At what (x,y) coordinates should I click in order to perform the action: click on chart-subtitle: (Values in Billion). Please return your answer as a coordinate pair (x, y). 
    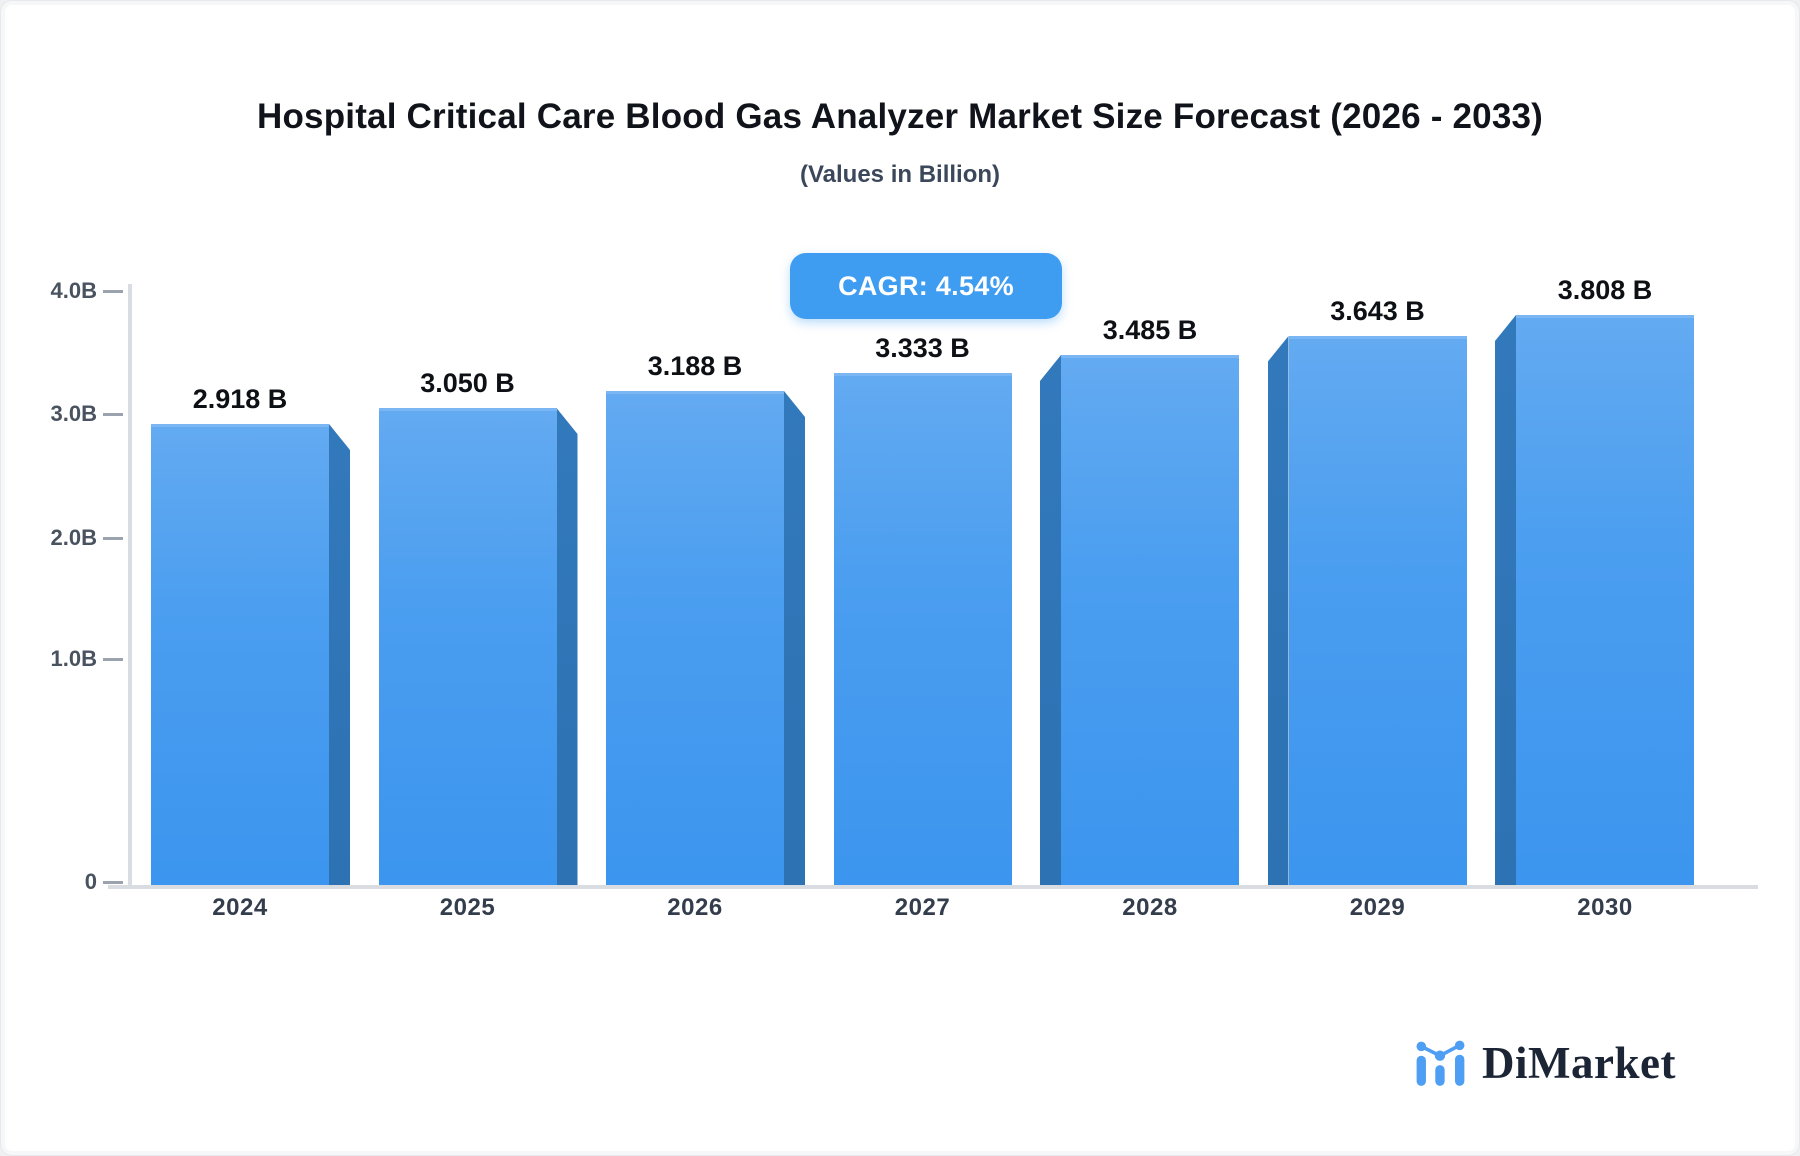
    Looking at the image, I should click on (900, 174).